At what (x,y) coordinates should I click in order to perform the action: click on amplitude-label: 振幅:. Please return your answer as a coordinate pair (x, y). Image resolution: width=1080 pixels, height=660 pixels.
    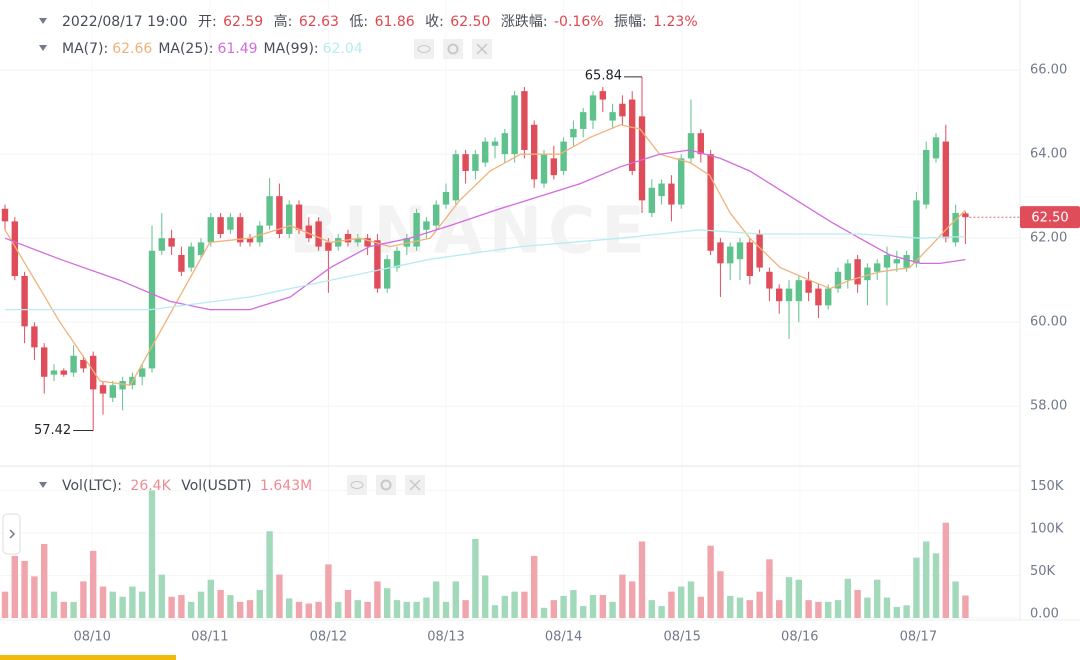
    Looking at the image, I should click on (630, 22).